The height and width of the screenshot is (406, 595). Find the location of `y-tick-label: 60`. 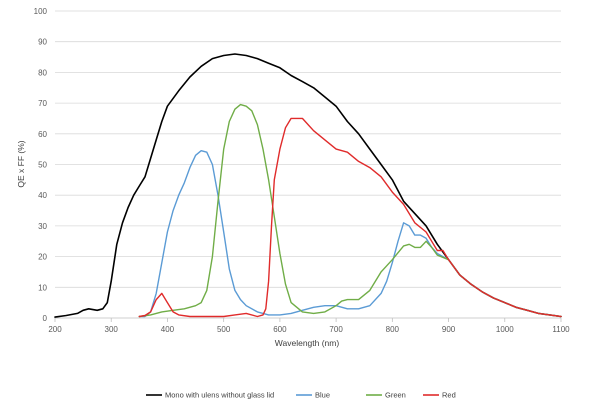

y-tick-label: 60 is located at coordinates (42, 134).